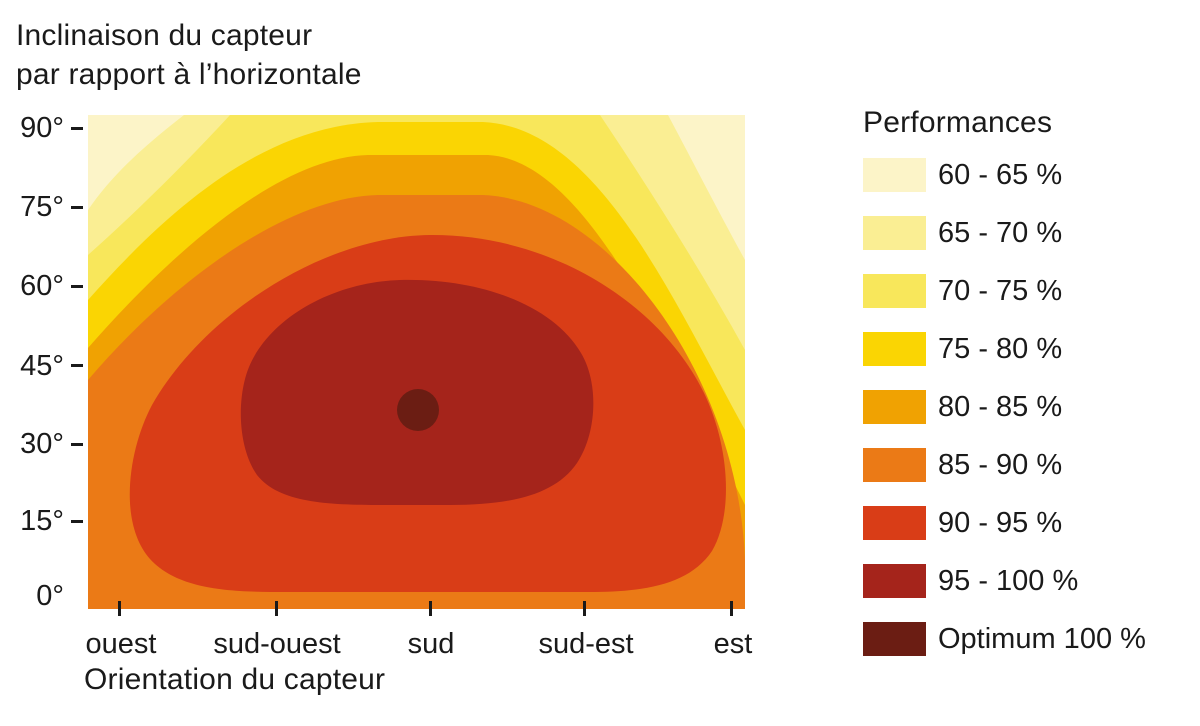 The height and width of the screenshot is (726, 1200). What do you see at coordinates (42, 444) in the screenshot?
I see `y-axis-tick-label-30: 30°` at bounding box center [42, 444].